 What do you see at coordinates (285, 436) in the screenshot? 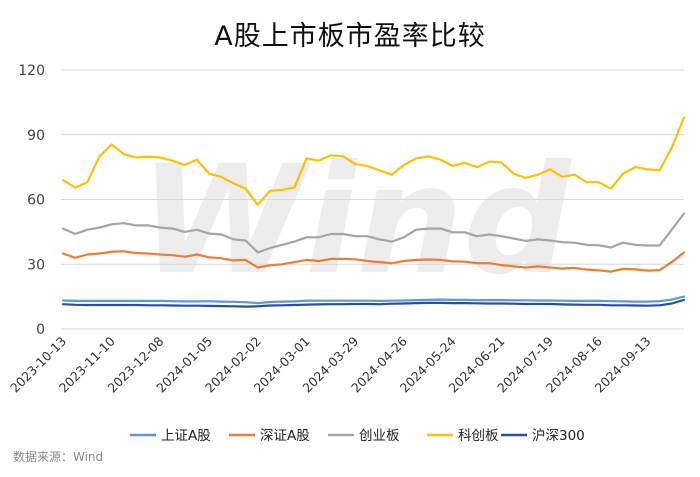
I see `legend-label: 深证A股` at bounding box center [285, 436].